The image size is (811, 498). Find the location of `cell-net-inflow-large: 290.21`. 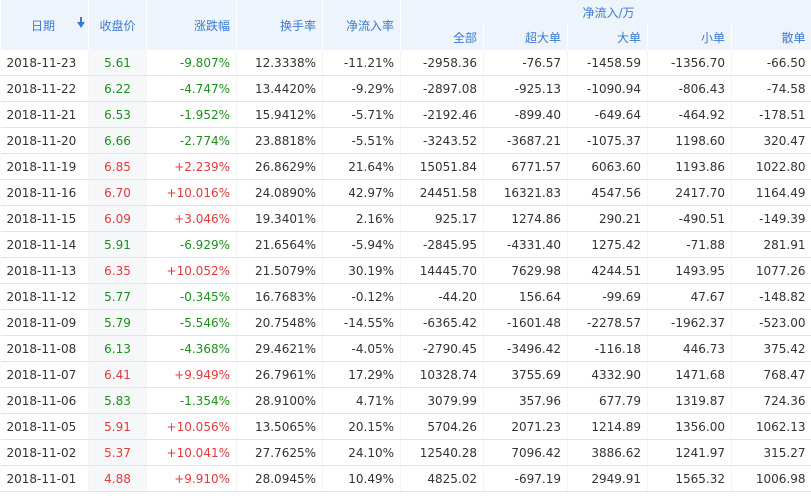

cell-net-inflow-large: 290.21 is located at coordinates (607, 218).